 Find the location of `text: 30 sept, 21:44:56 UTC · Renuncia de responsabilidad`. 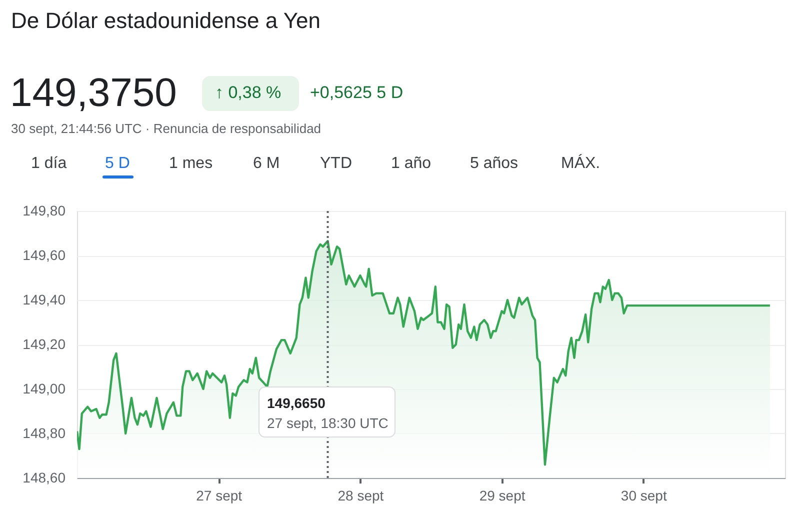

text: 30 sept, 21:44:56 UTC · Renuncia de responsabilidad is located at coordinates (166, 128).